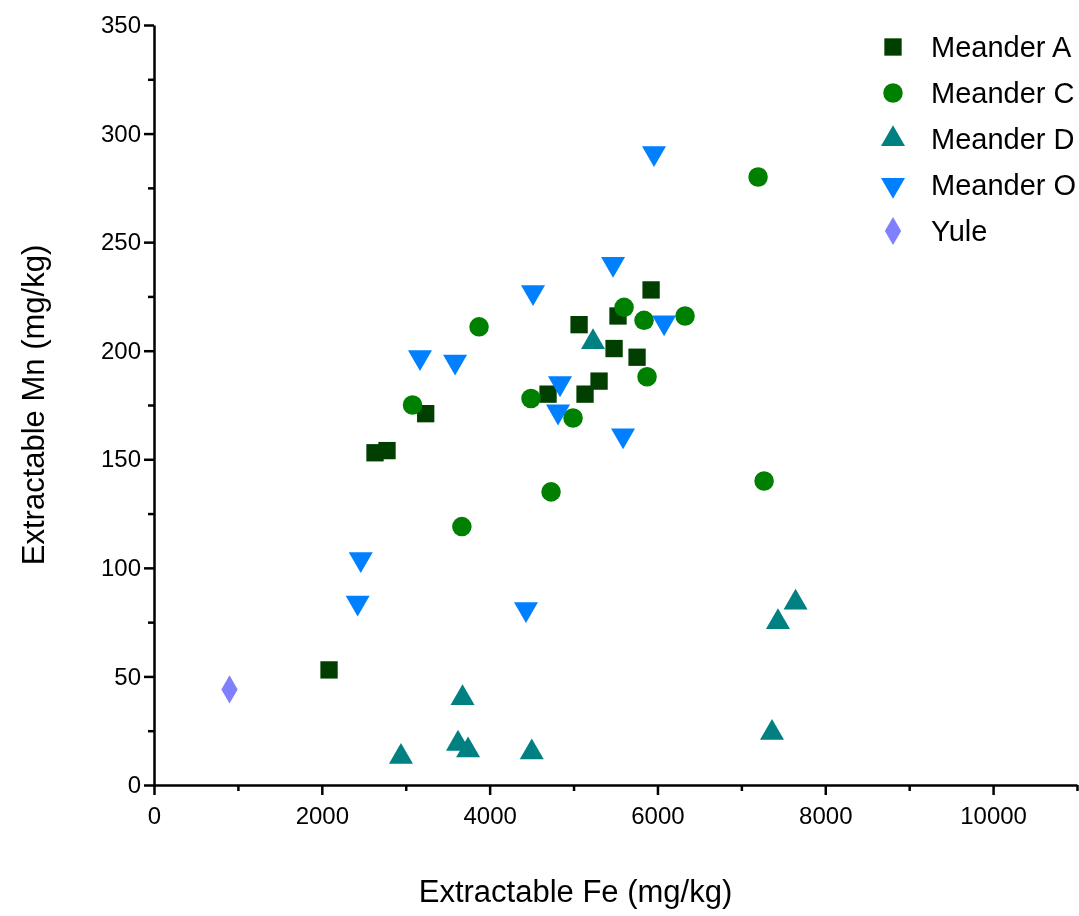 The image size is (1079, 916). I want to click on y-tick-label: 300, so click(120, 133).